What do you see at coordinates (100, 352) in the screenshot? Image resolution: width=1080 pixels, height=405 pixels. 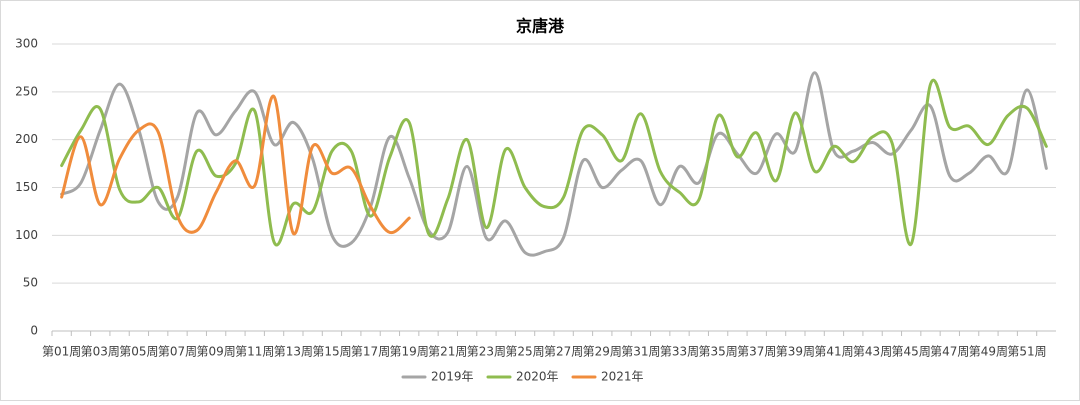 I see `x-tick-label: 第03周` at bounding box center [100, 352].